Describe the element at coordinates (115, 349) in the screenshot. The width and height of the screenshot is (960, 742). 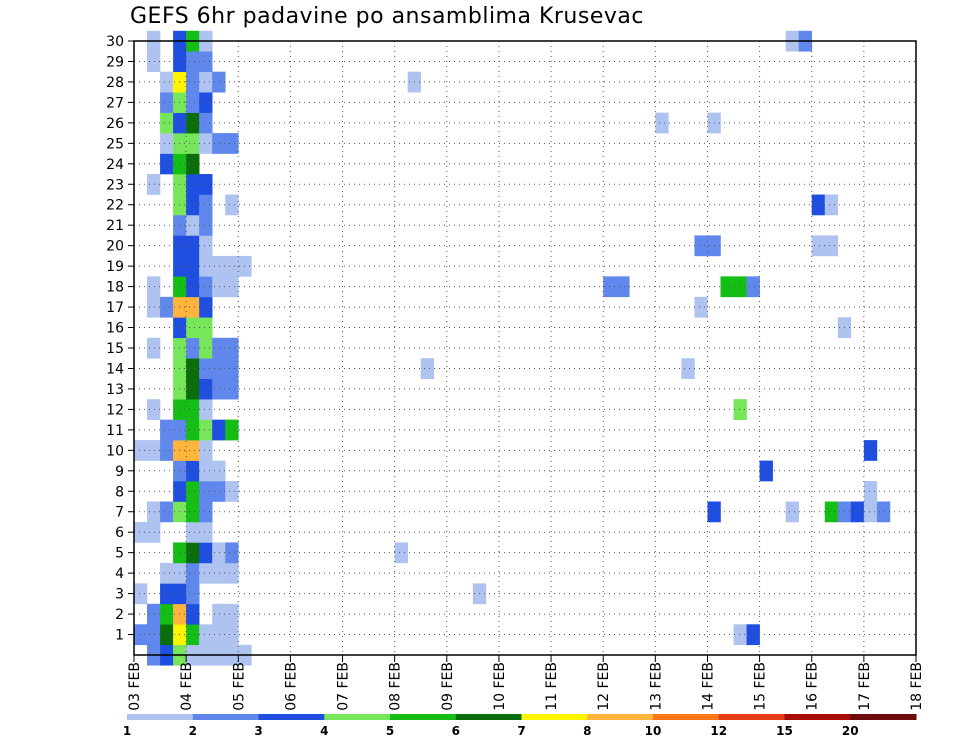
I see `y-tick-label: 15` at that location.